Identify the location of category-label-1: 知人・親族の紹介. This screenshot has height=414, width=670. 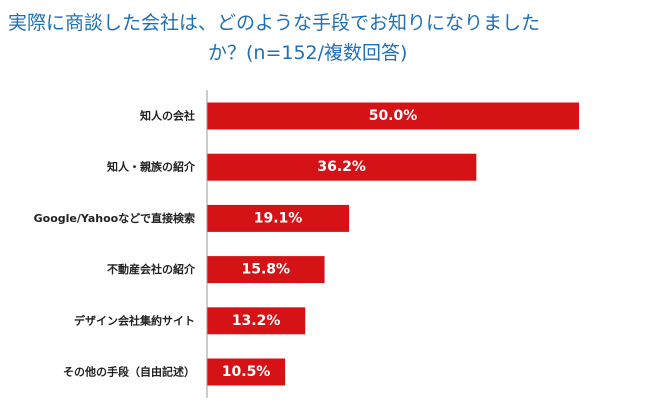
(151, 167).